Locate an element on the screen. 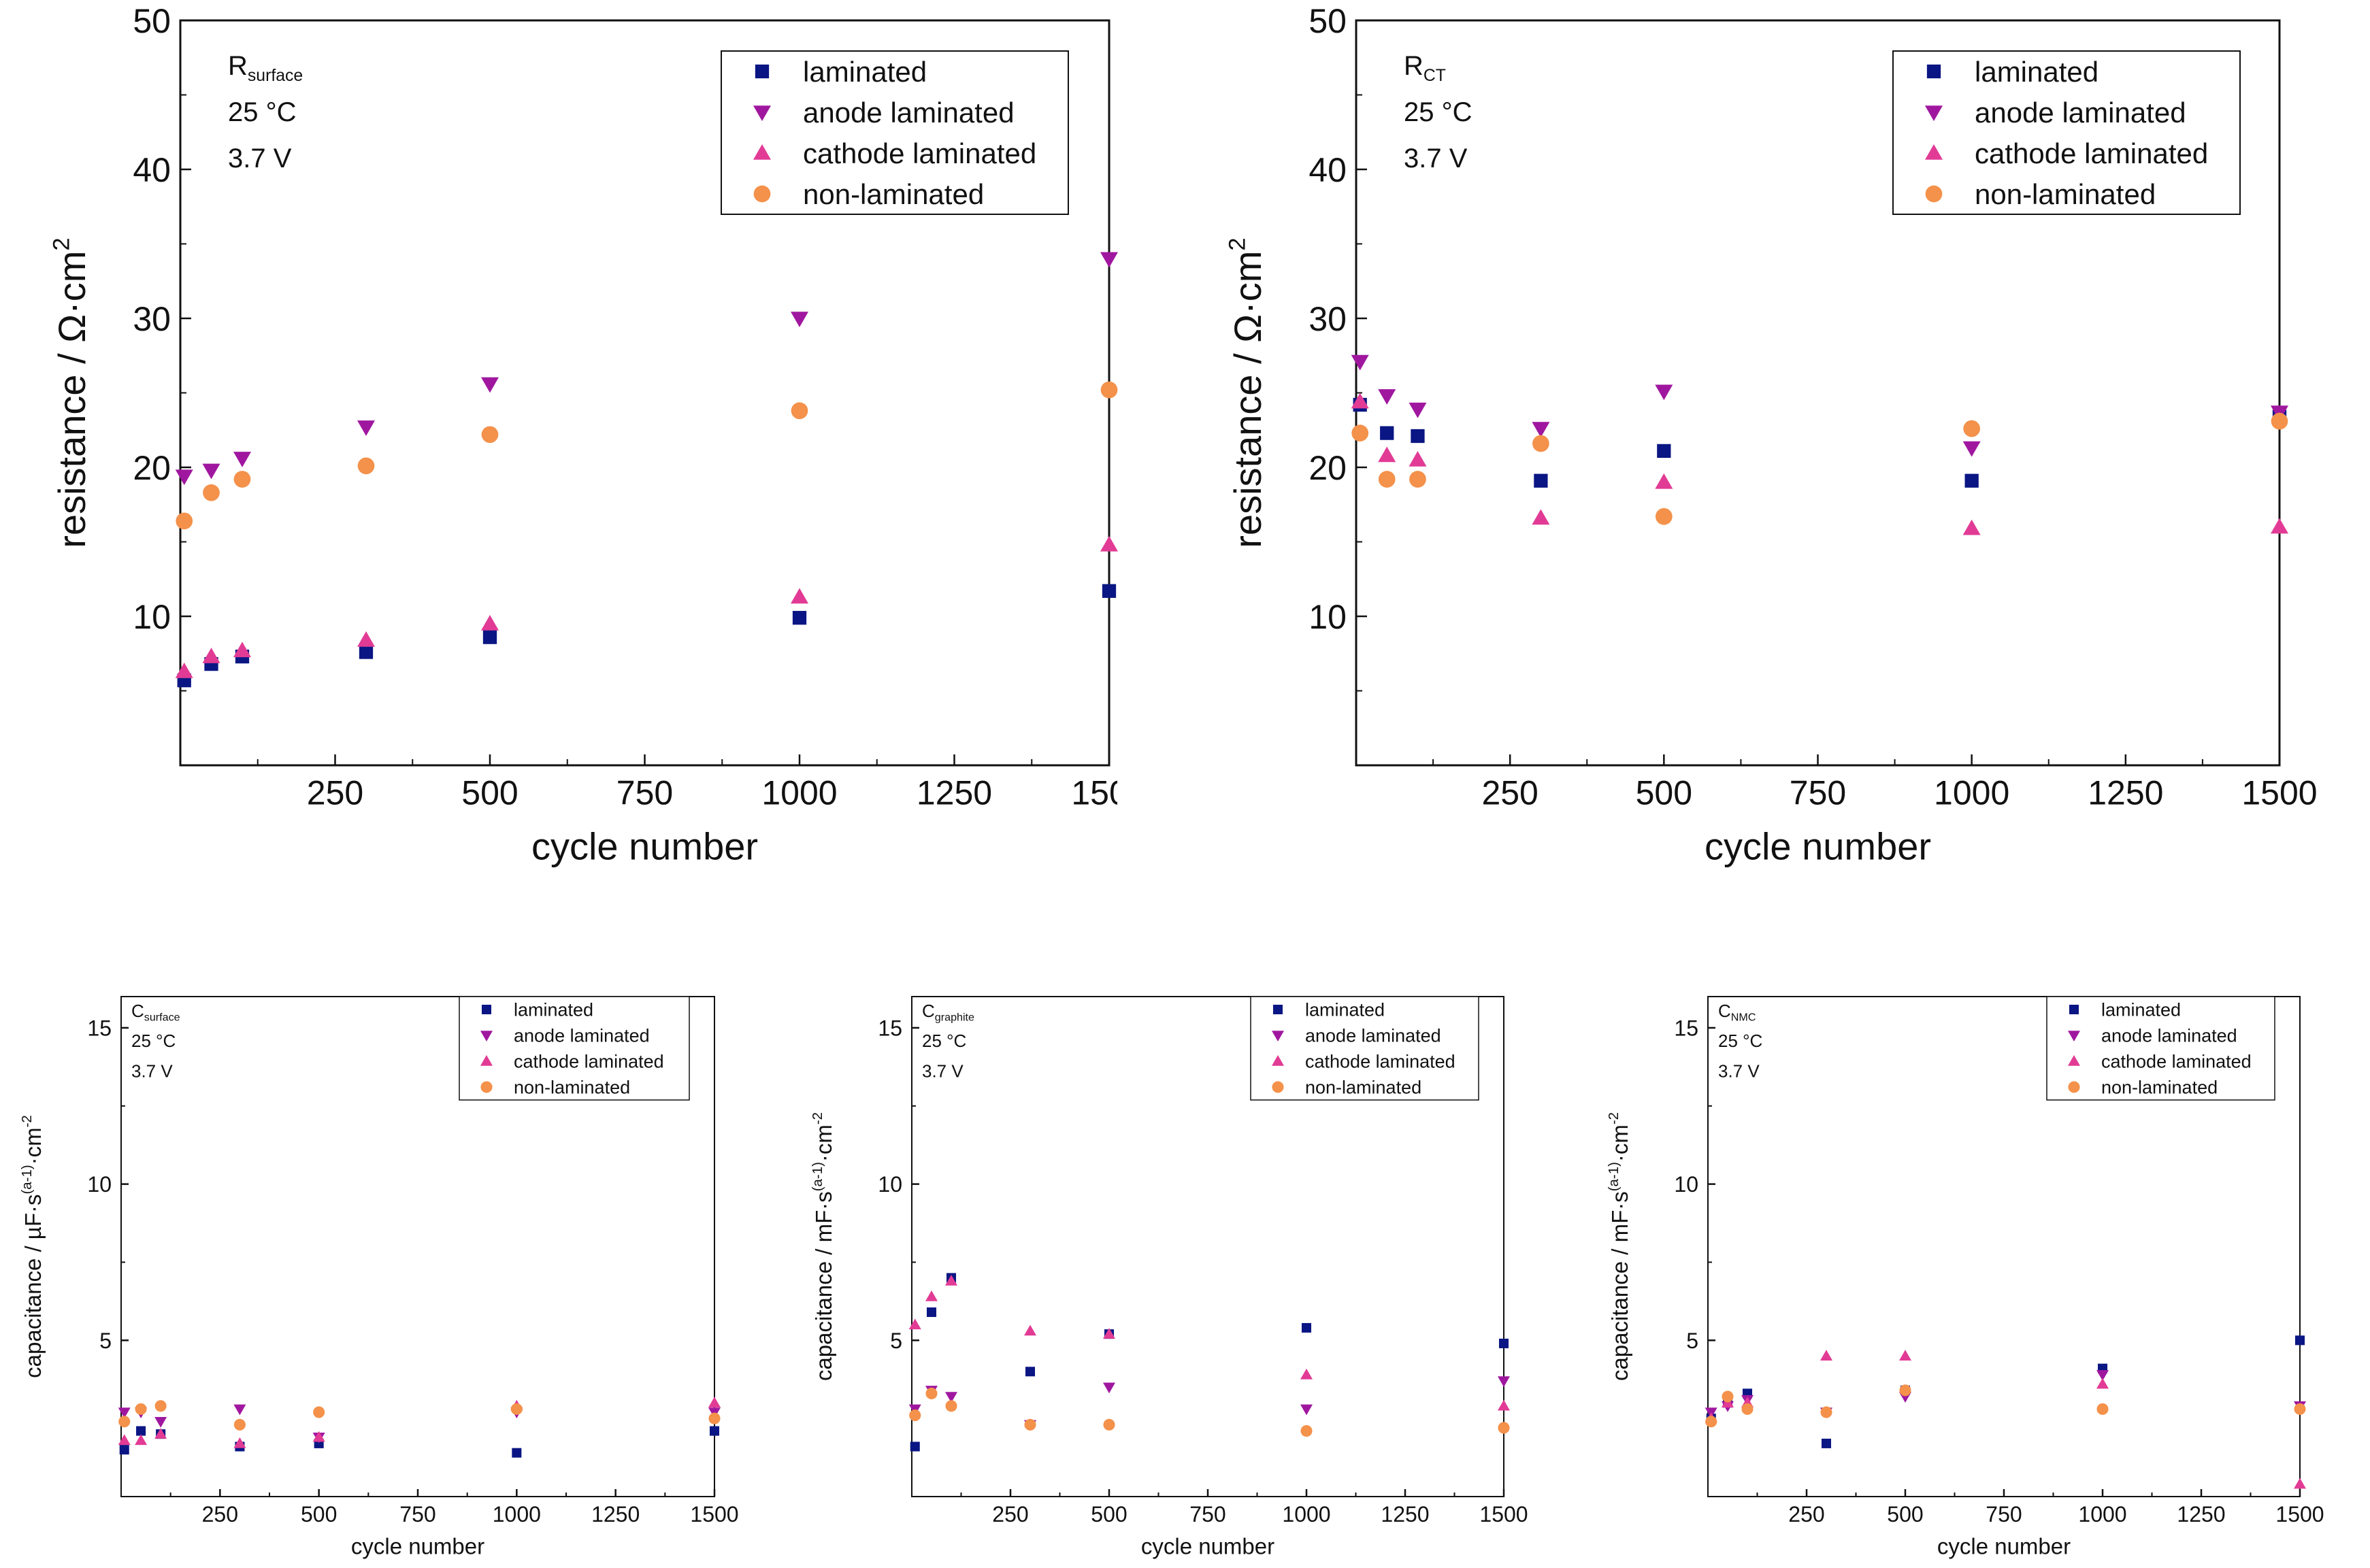 This screenshot has width=2370, height=1568. y-axis-label: resistance / Ω·cm2 is located at coordinates (1246, 392).